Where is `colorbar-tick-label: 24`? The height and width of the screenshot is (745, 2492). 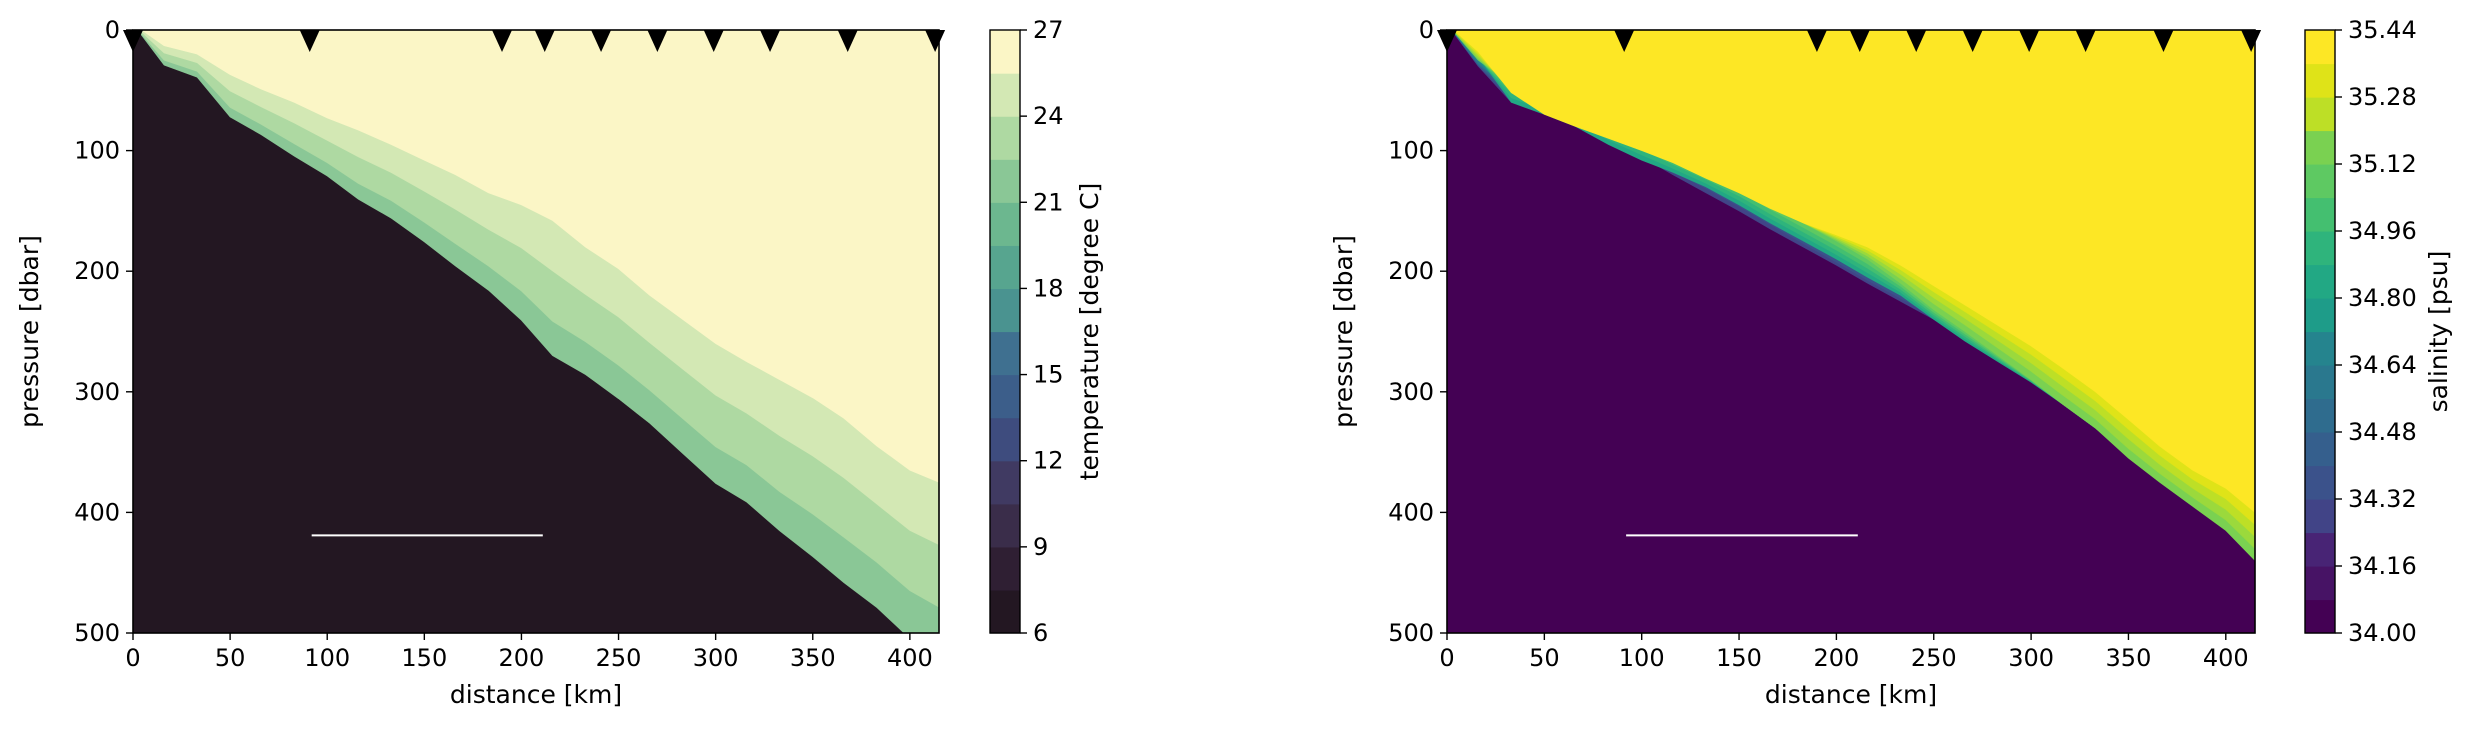
colorbar-tick-label: 24 is located at coordinates (1048, 116).